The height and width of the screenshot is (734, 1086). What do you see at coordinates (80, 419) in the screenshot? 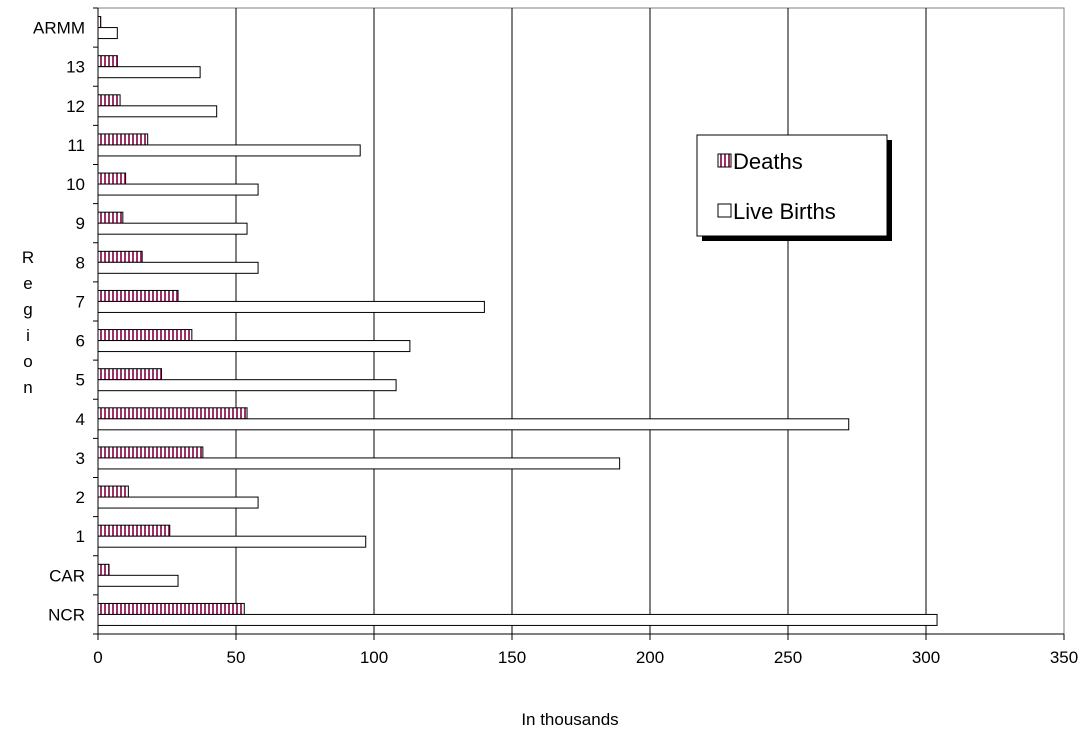
I see `y-tick-label: 4` at bounding box center [80, 419].